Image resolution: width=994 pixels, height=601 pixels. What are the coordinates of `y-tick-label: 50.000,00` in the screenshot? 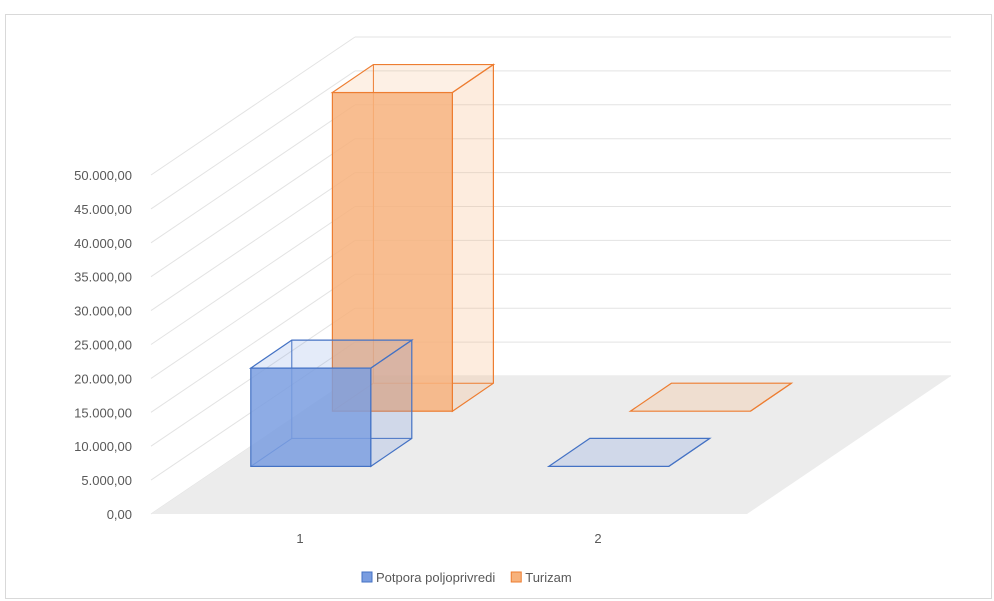 It's located at (103, 175).